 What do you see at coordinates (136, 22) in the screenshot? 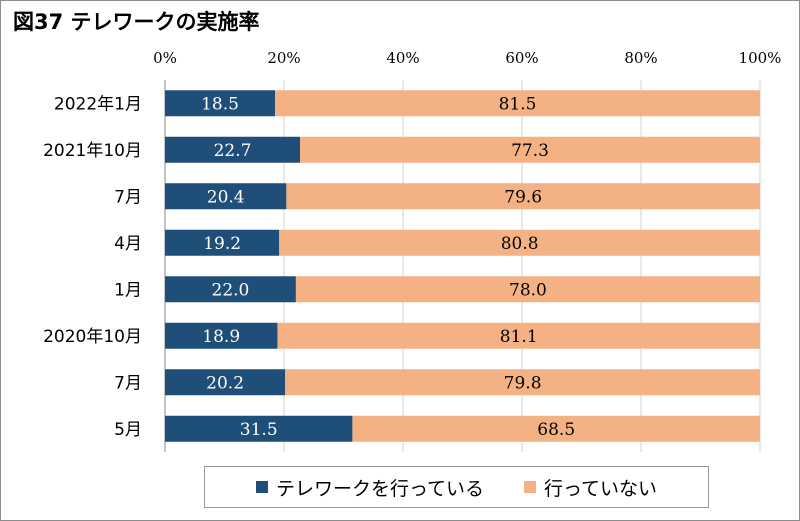
I see `chart-title: 図37 テレワークの実施率` at bounding box center [136, 22].